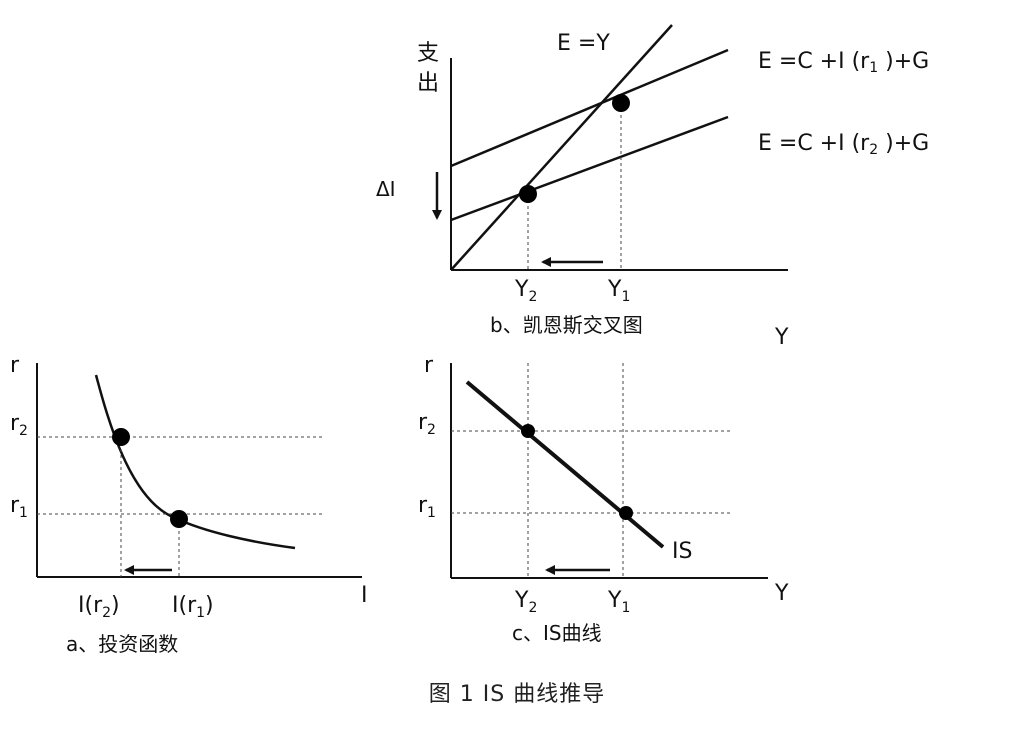  Describe the element at coordinates (386, 189) in the screenshot. I see `delta-investment-label: ΔI` at that location.